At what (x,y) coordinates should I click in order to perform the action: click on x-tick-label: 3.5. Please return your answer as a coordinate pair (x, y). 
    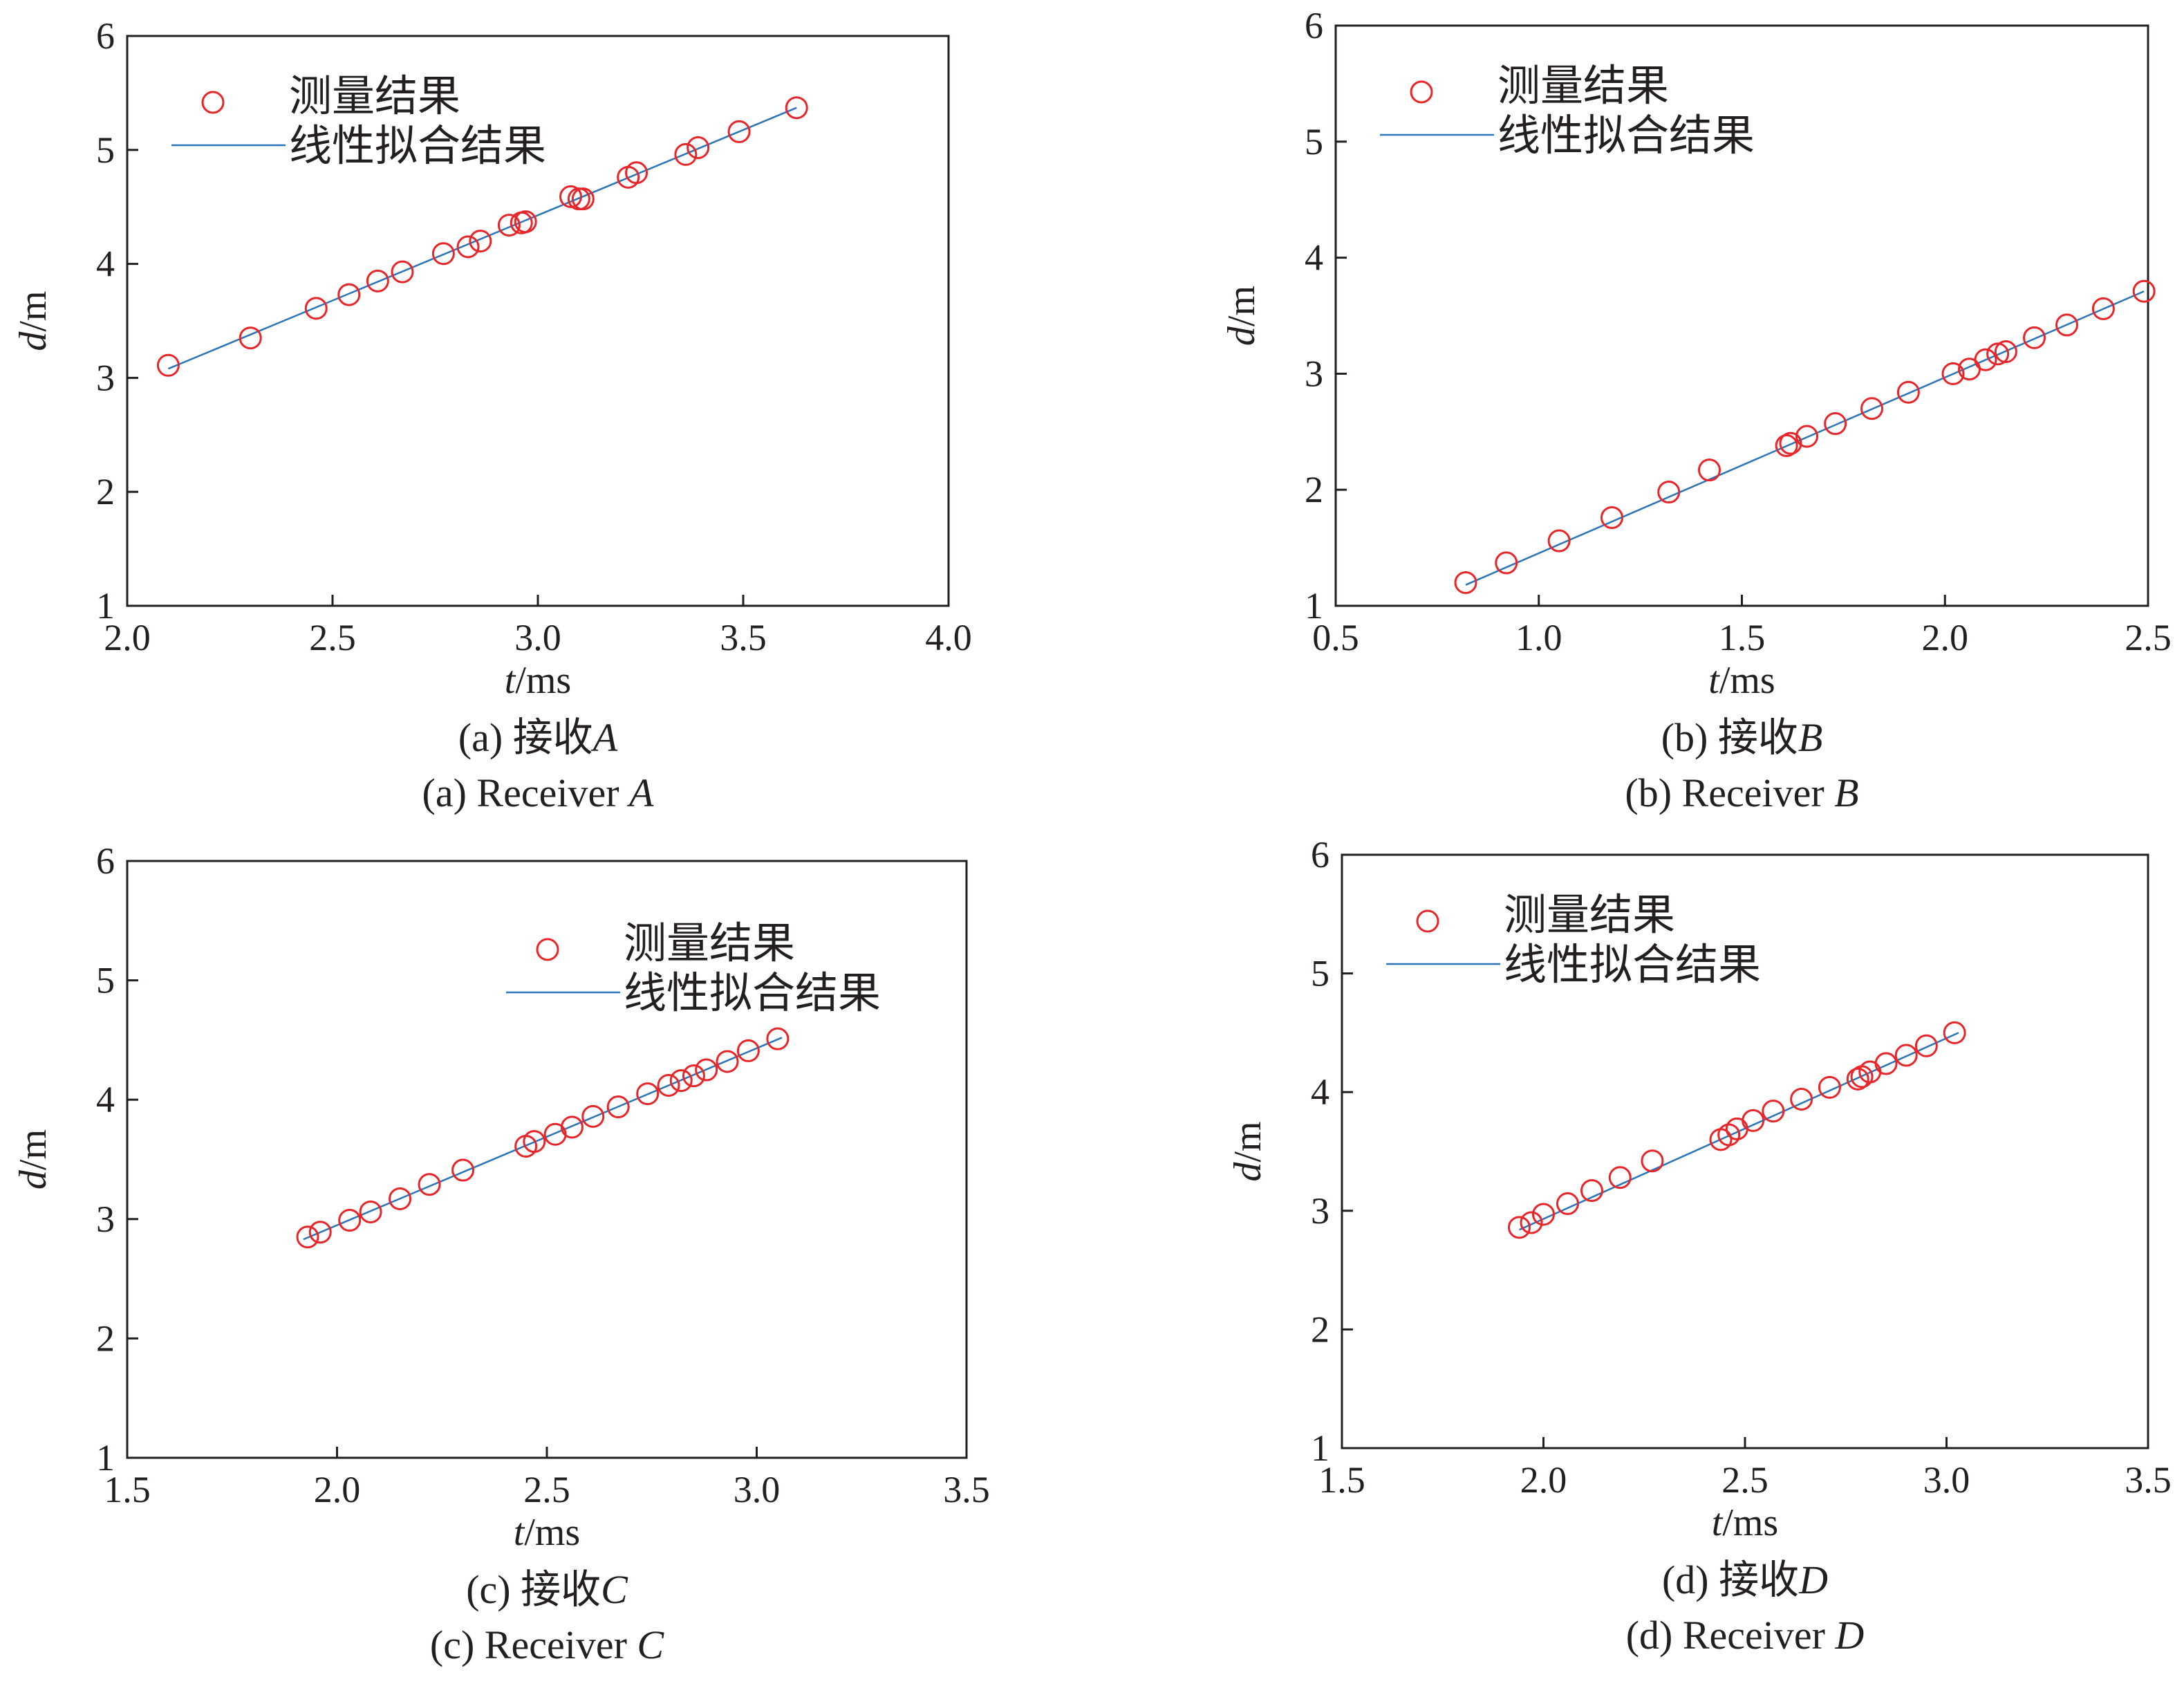
    Looking at the image, I should click on (2148, 1480).